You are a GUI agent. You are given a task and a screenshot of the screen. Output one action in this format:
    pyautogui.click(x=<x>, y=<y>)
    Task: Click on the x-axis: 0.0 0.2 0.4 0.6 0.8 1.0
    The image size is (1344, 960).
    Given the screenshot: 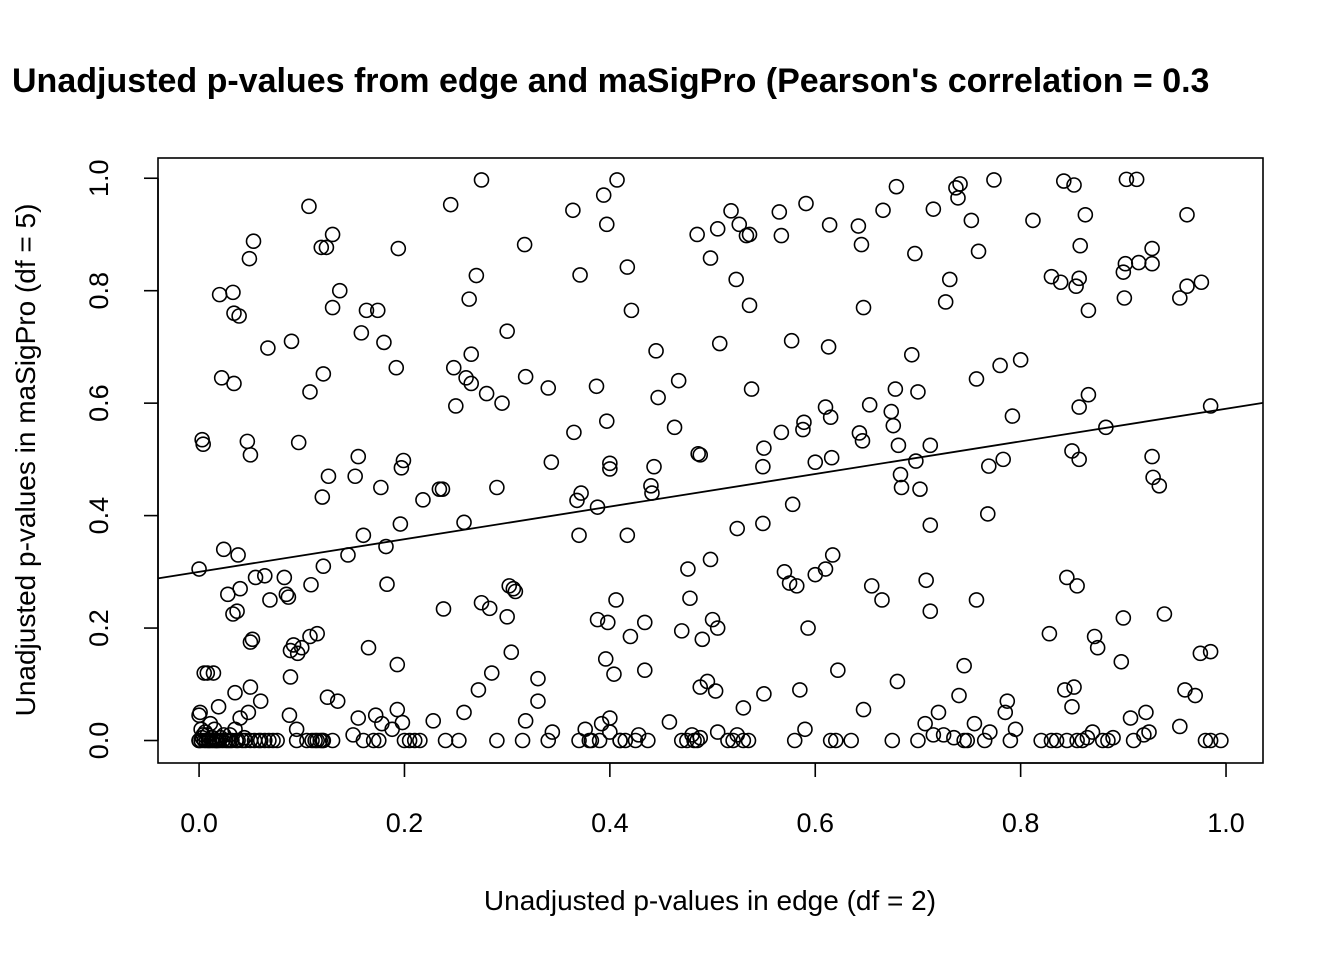 What is the action you would take?
    pyautogui.click(x=712, y=800)
    